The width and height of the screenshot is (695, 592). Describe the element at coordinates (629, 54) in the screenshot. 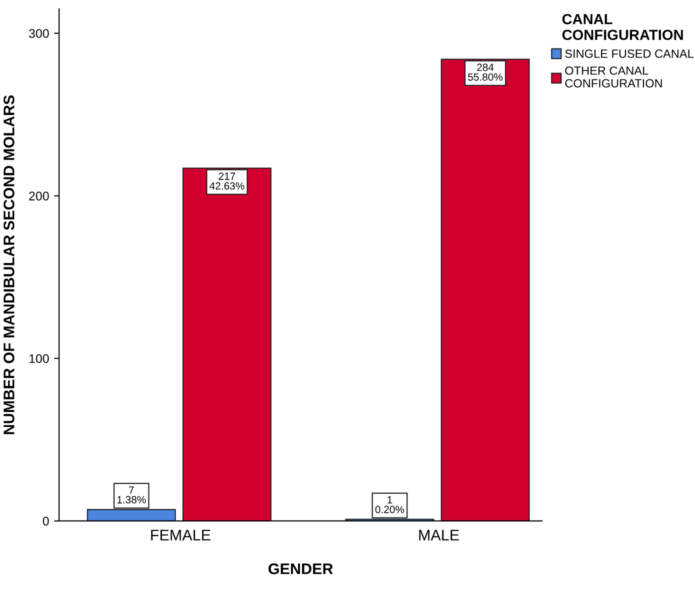

I see `legend-label: SINGLE FUSED CANAL` at that location.